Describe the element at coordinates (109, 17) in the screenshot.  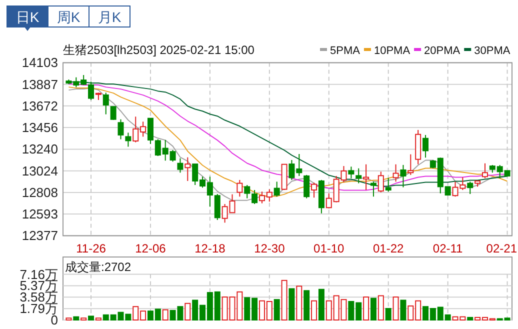
I see `tab: 月K` at that location.